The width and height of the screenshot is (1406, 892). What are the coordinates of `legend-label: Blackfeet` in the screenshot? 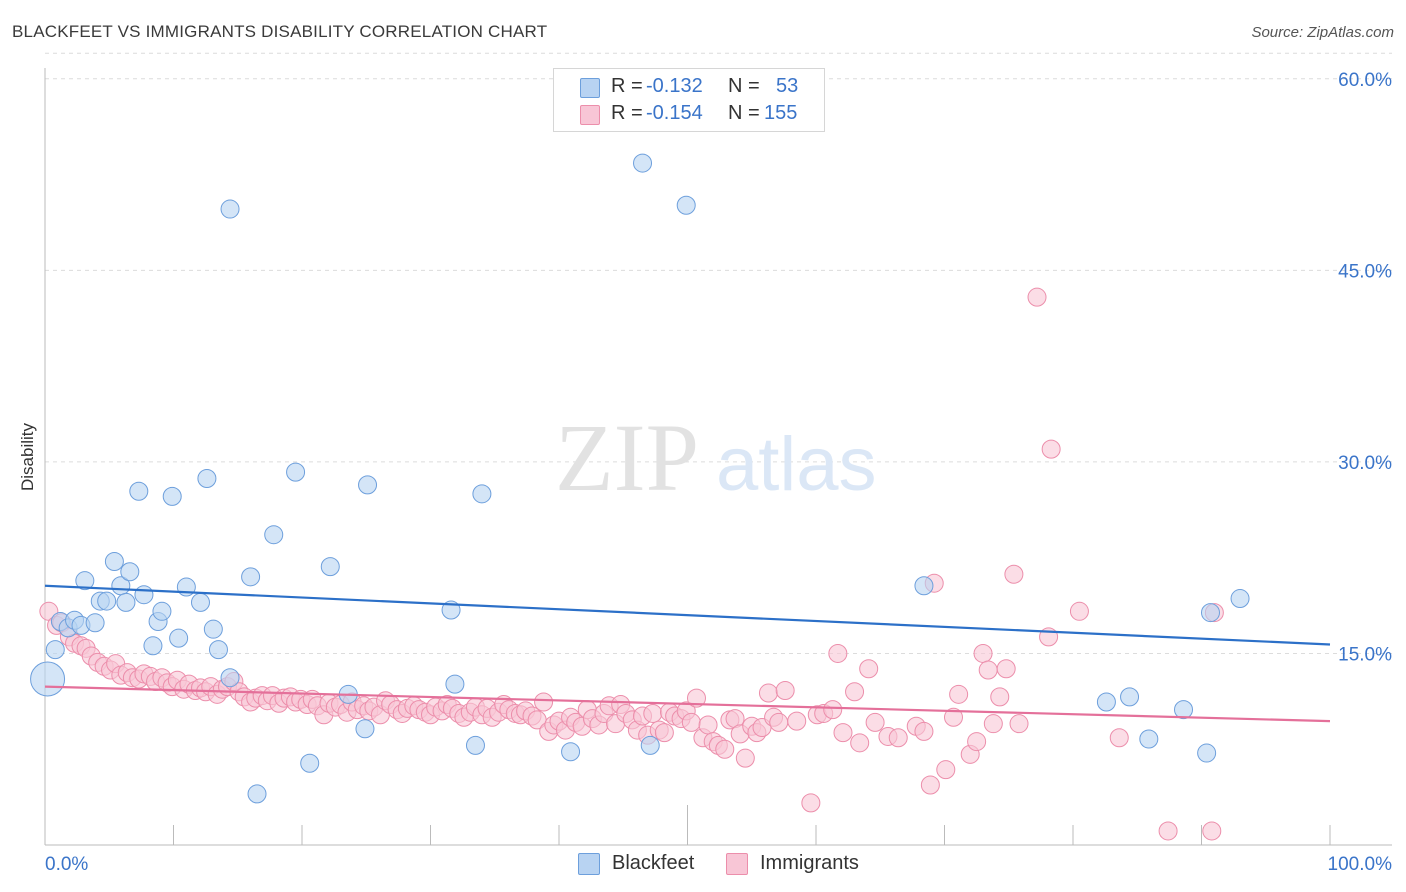 It's located at (653, 863).